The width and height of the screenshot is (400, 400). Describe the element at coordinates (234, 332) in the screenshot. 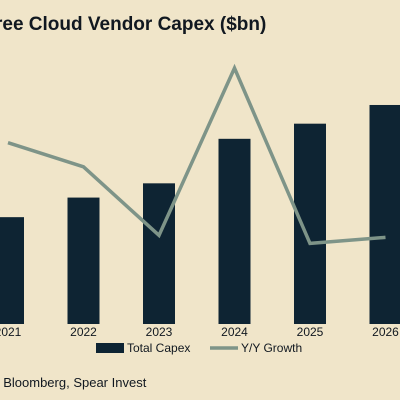

I see `x-tick-2024: 2024` at that location.